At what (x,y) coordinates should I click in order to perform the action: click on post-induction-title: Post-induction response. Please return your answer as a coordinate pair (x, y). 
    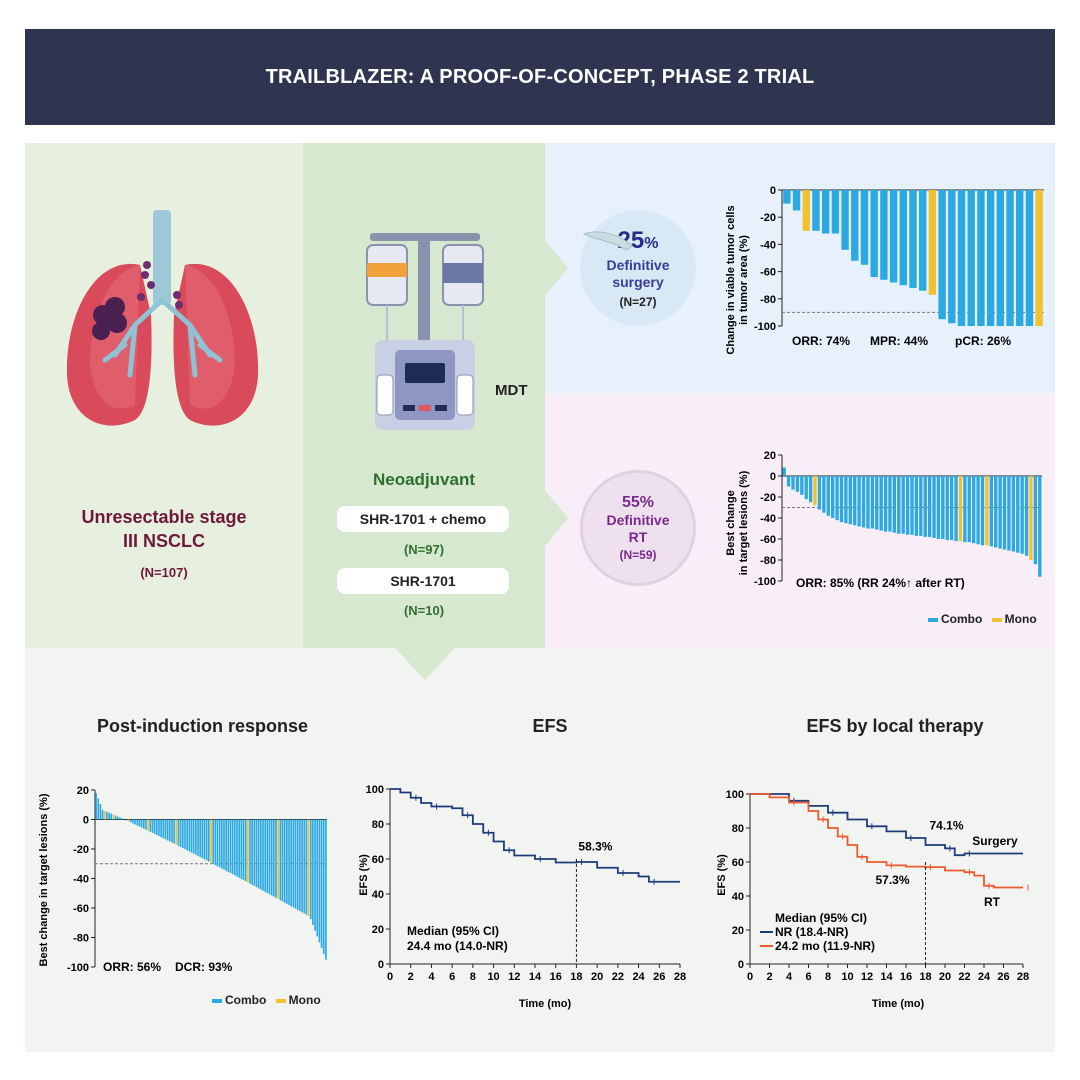
    Looking at the image, I should click on (202, 726).